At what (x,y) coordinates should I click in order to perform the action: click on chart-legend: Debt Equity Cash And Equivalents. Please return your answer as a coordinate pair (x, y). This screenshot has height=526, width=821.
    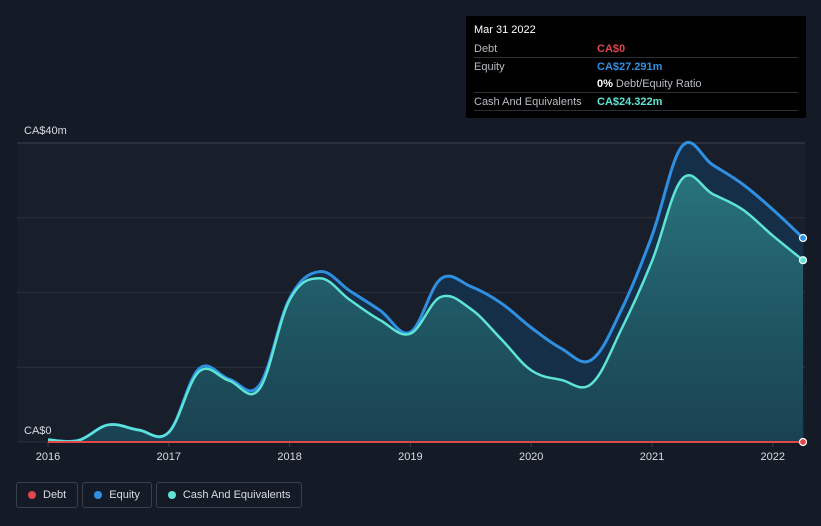
    Looking at the image, I should click on (159, 495).